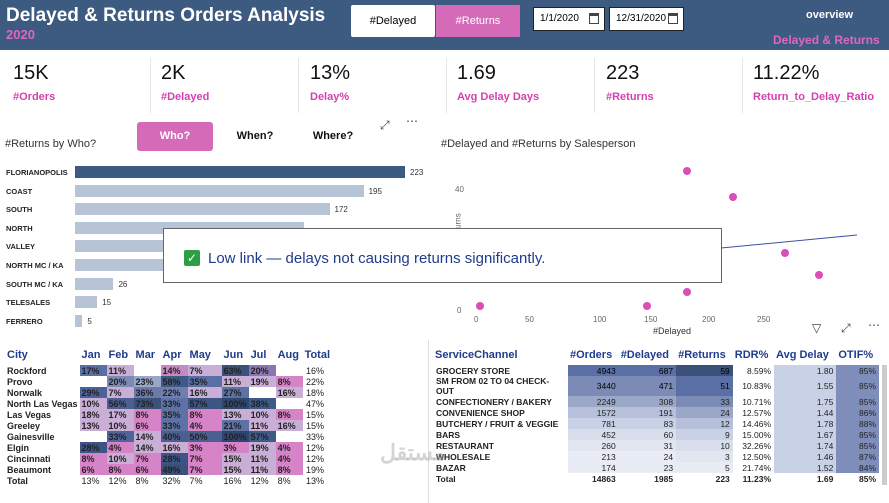 This screenshot has width=889, height=503. Describe the element at coordinates (656, 456) in the screenshot. I see `table-row: WHOLESALE 213 24 3 12.50% 1.46 87%` at that location.